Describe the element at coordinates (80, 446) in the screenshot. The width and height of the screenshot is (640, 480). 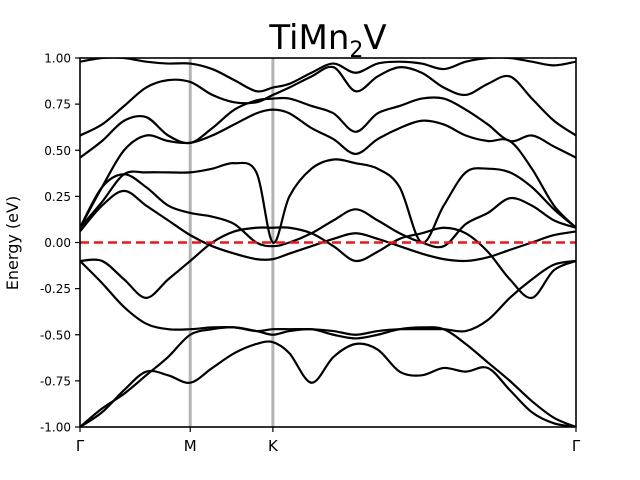
I see `x-tick-label-0: Γ` at that location.